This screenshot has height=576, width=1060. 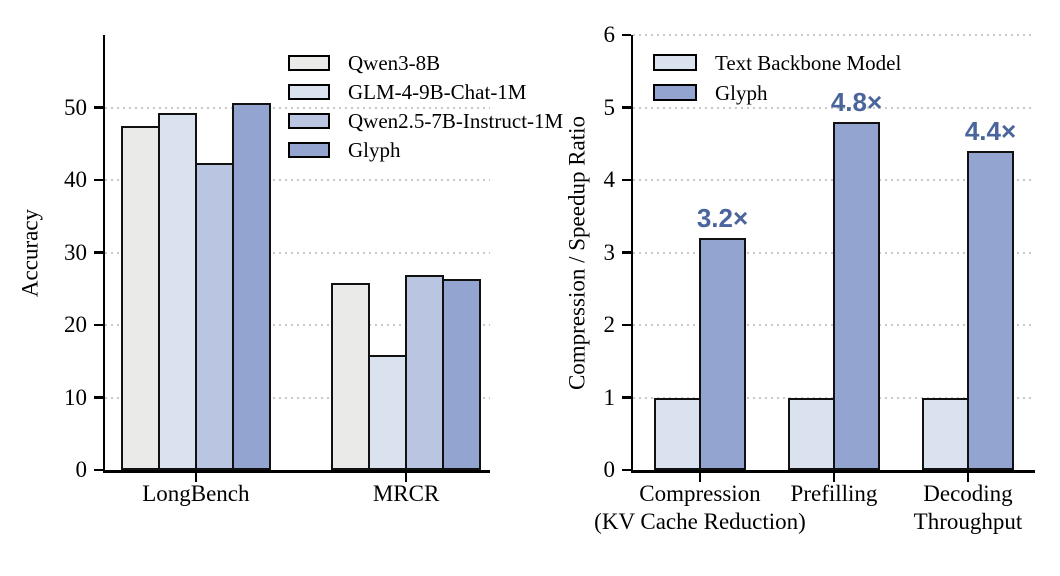 What do you see at coordinates (456, 121) in the screenshot?
I see `legend-label: Qwen2.5-7B-Instruct-1M` at bounding box center [456, 121].